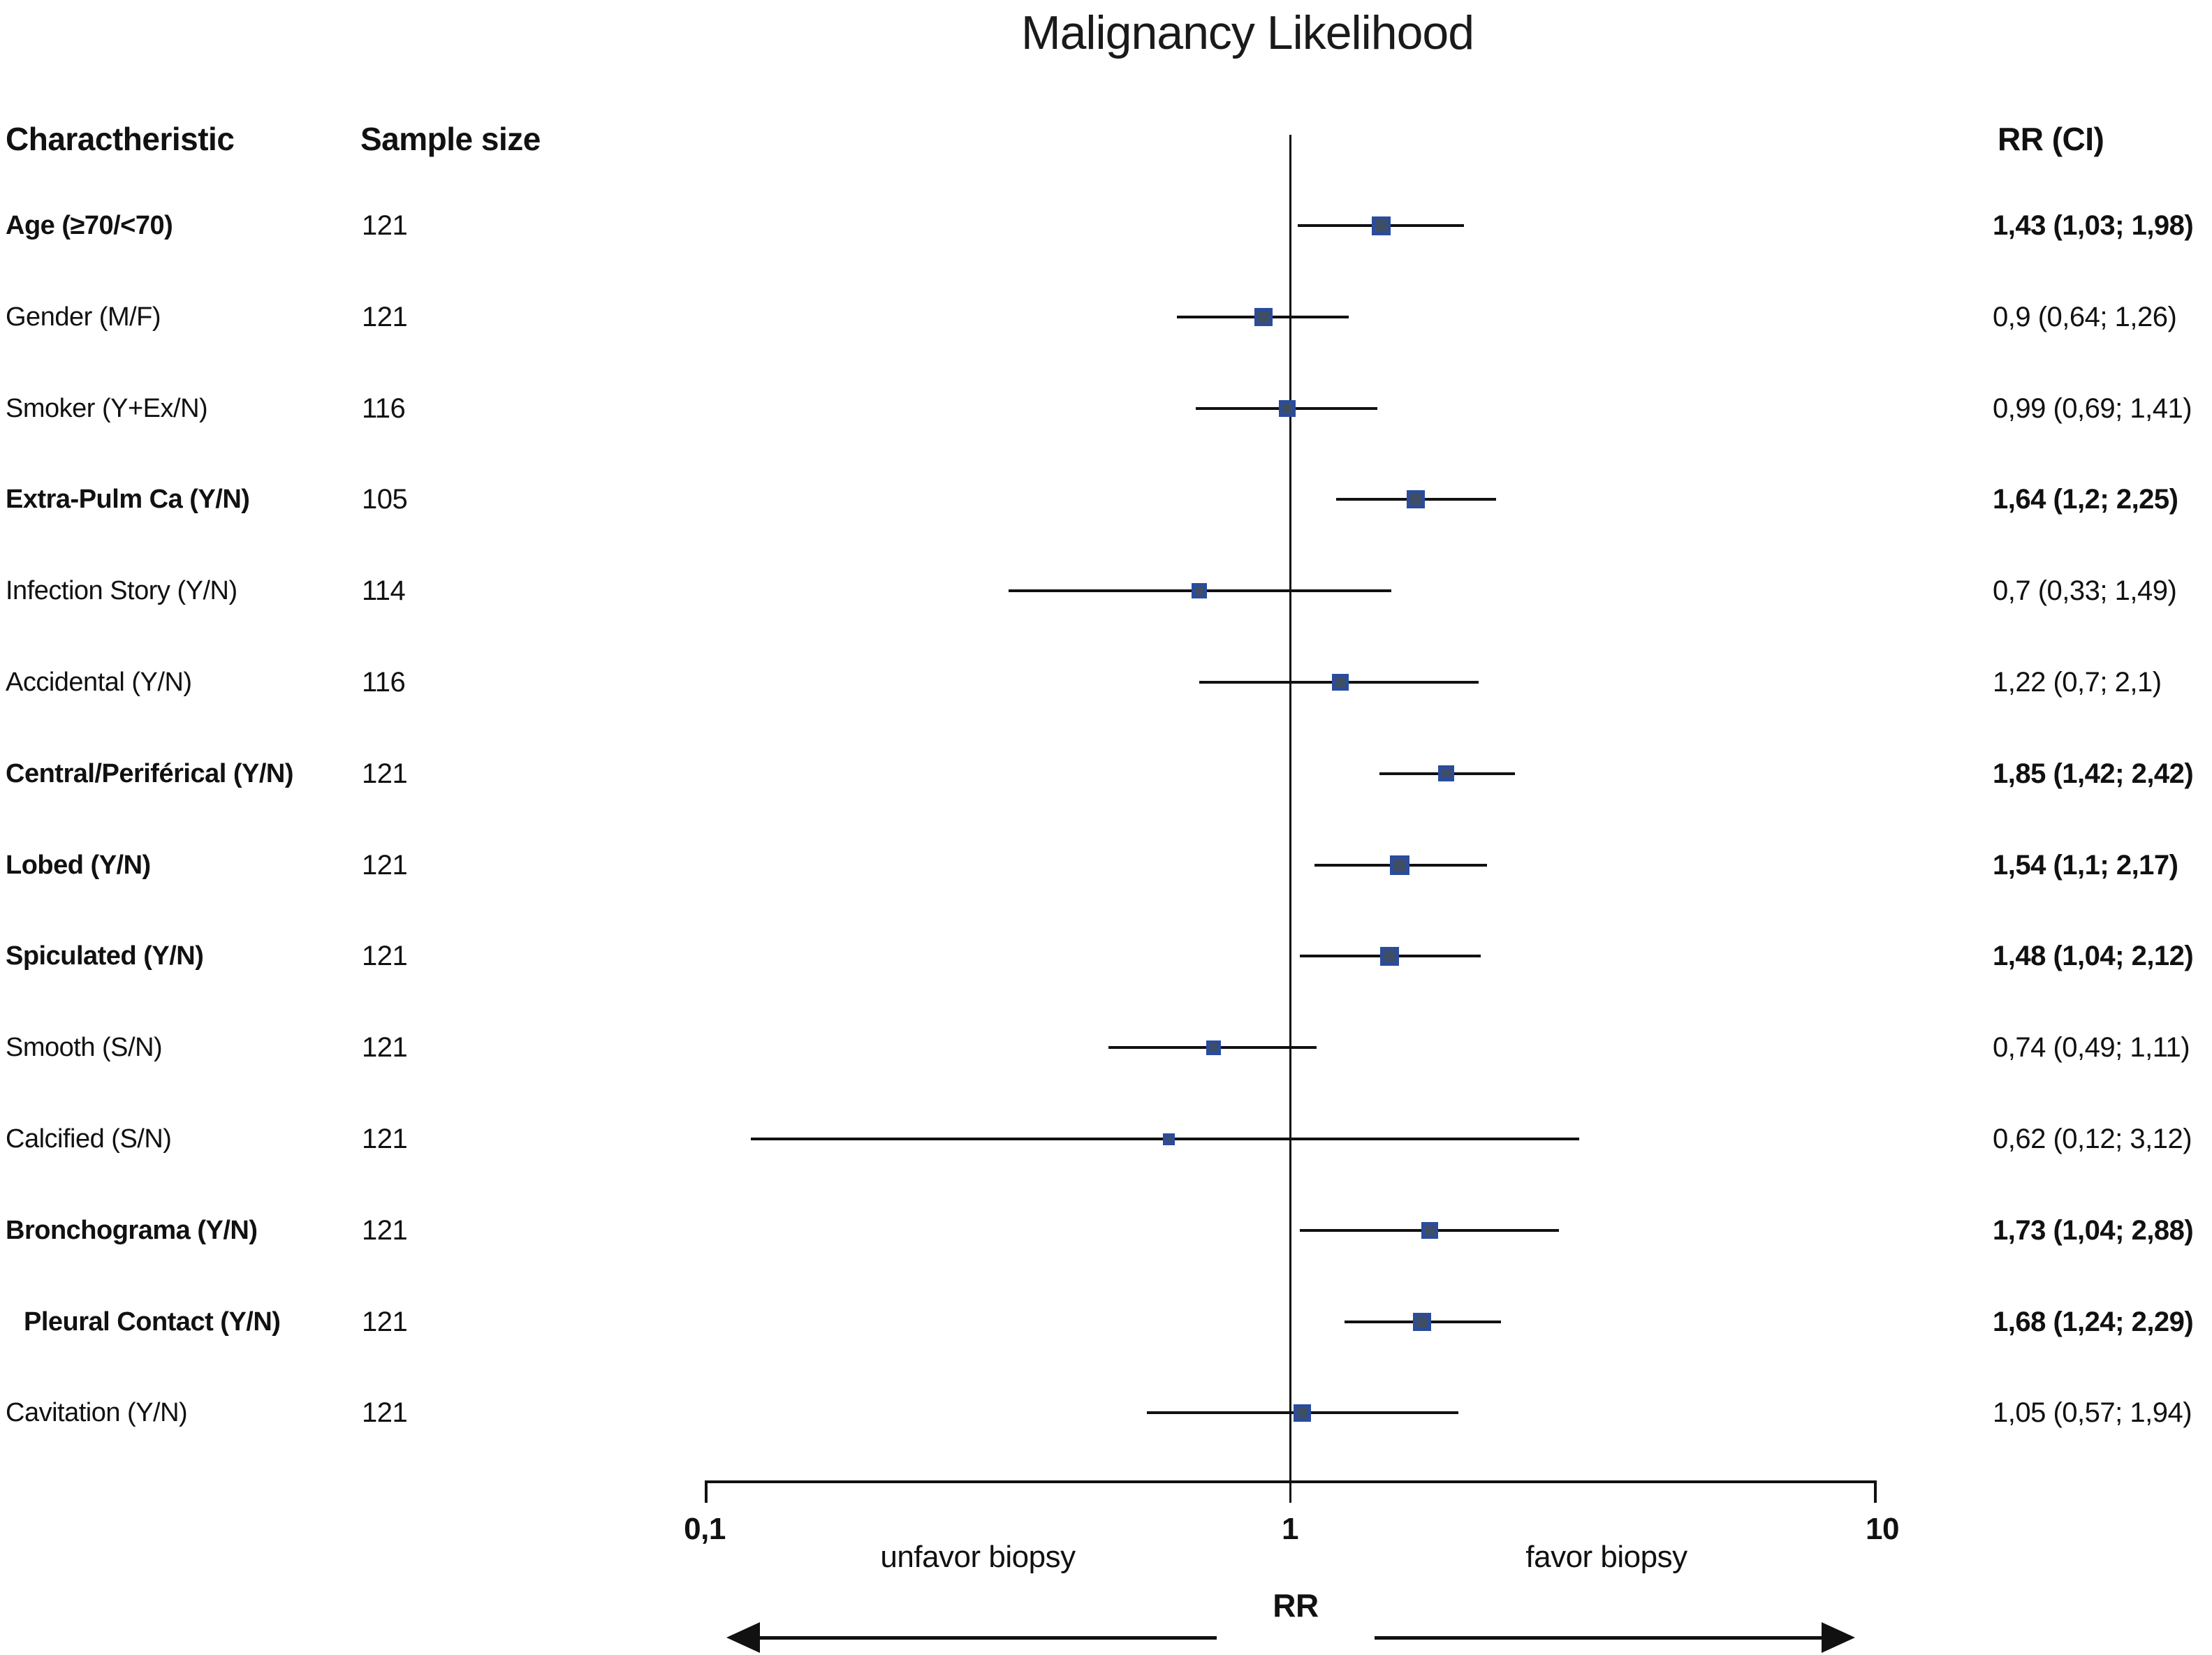  Describe the element at coordinates (99, 683) in the screenshot. I see `row-label: Accidental (Y/N)` at that location.